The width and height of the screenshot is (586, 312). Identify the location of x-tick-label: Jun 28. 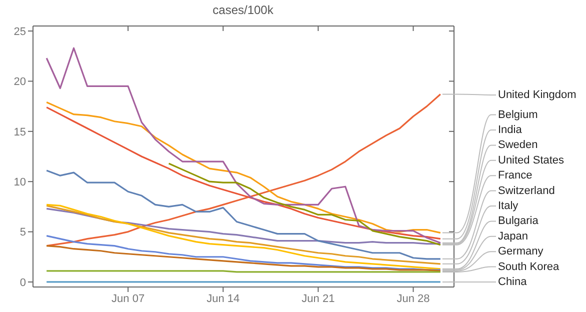
(413, 298).